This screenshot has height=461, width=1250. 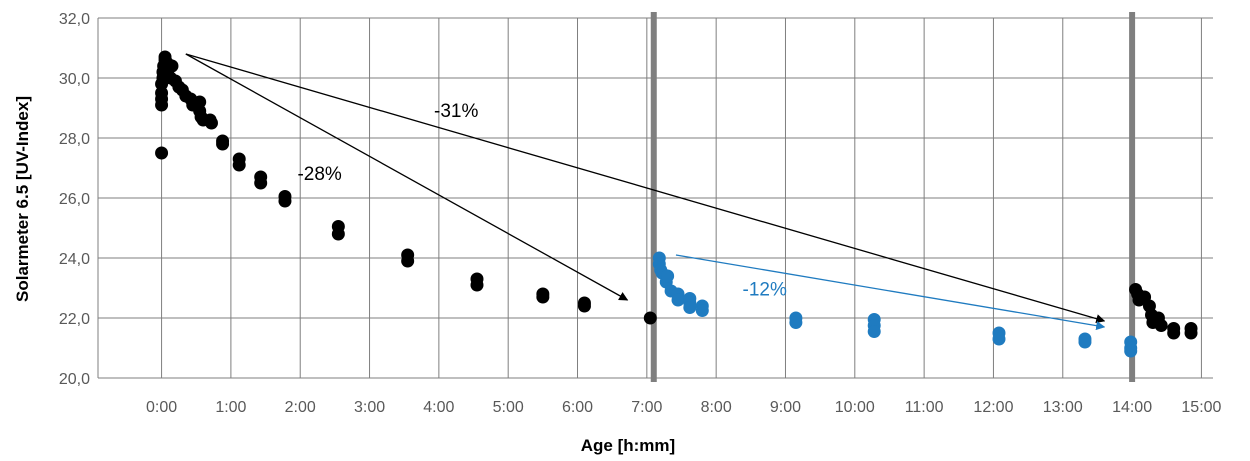 I want to click on x-tick-label: 11:00, so click(x=924, y=407).